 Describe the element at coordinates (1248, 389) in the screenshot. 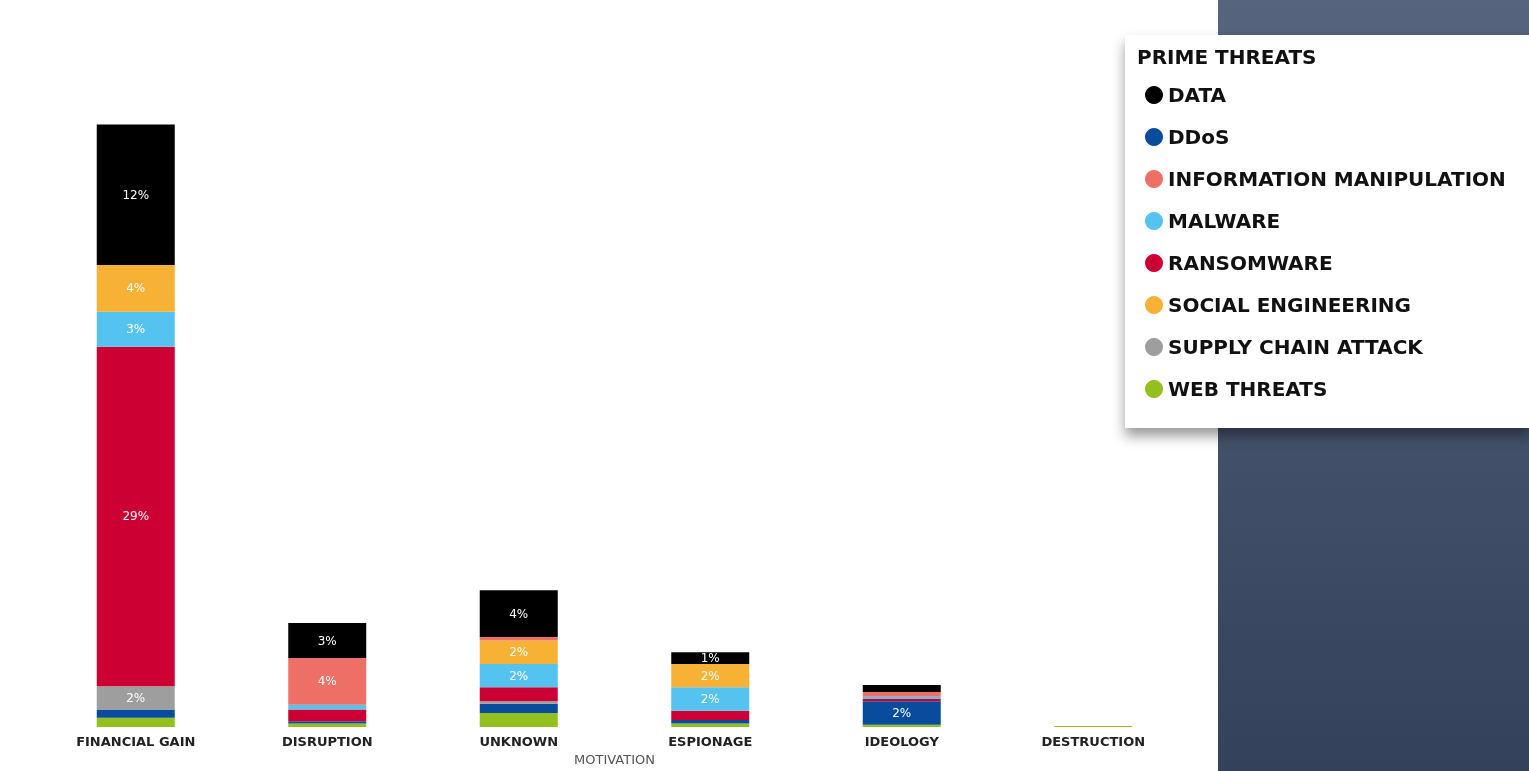

I see `legend-label: WEB THREATS` at that location.